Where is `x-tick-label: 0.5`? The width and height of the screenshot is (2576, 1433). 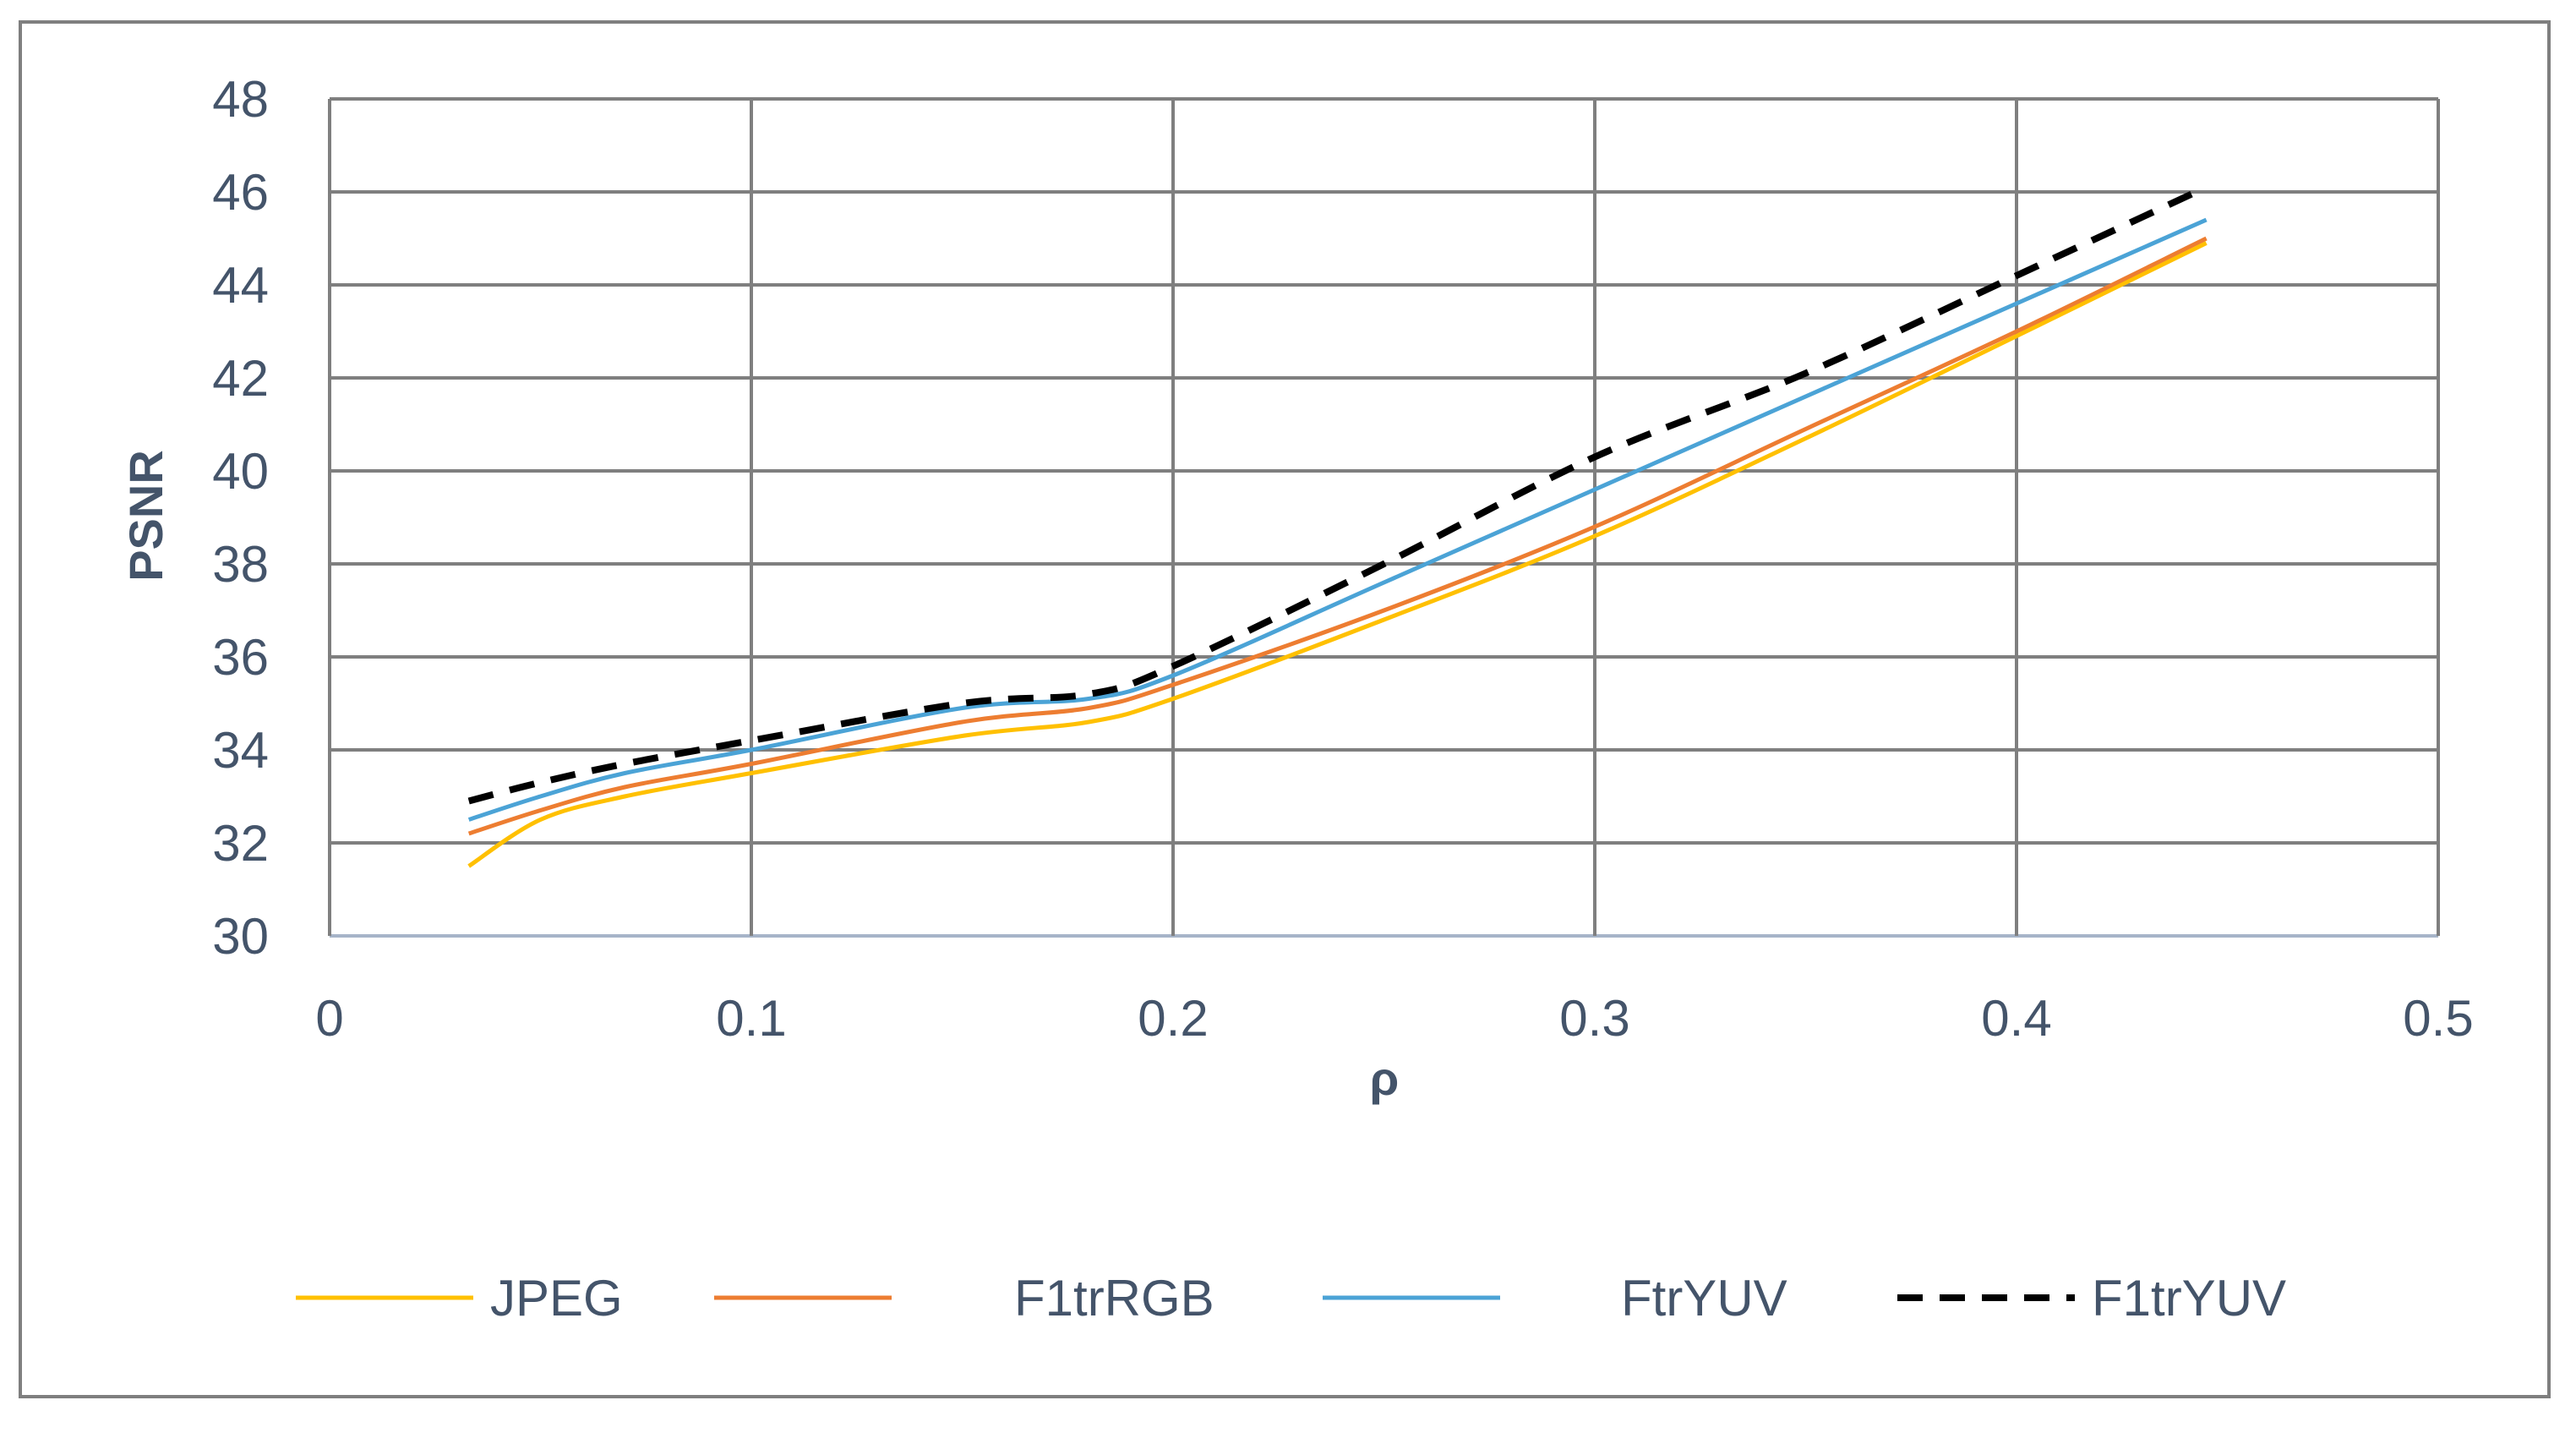 x-tick-label: 0.5 is located at coordinates (2438, 1018).